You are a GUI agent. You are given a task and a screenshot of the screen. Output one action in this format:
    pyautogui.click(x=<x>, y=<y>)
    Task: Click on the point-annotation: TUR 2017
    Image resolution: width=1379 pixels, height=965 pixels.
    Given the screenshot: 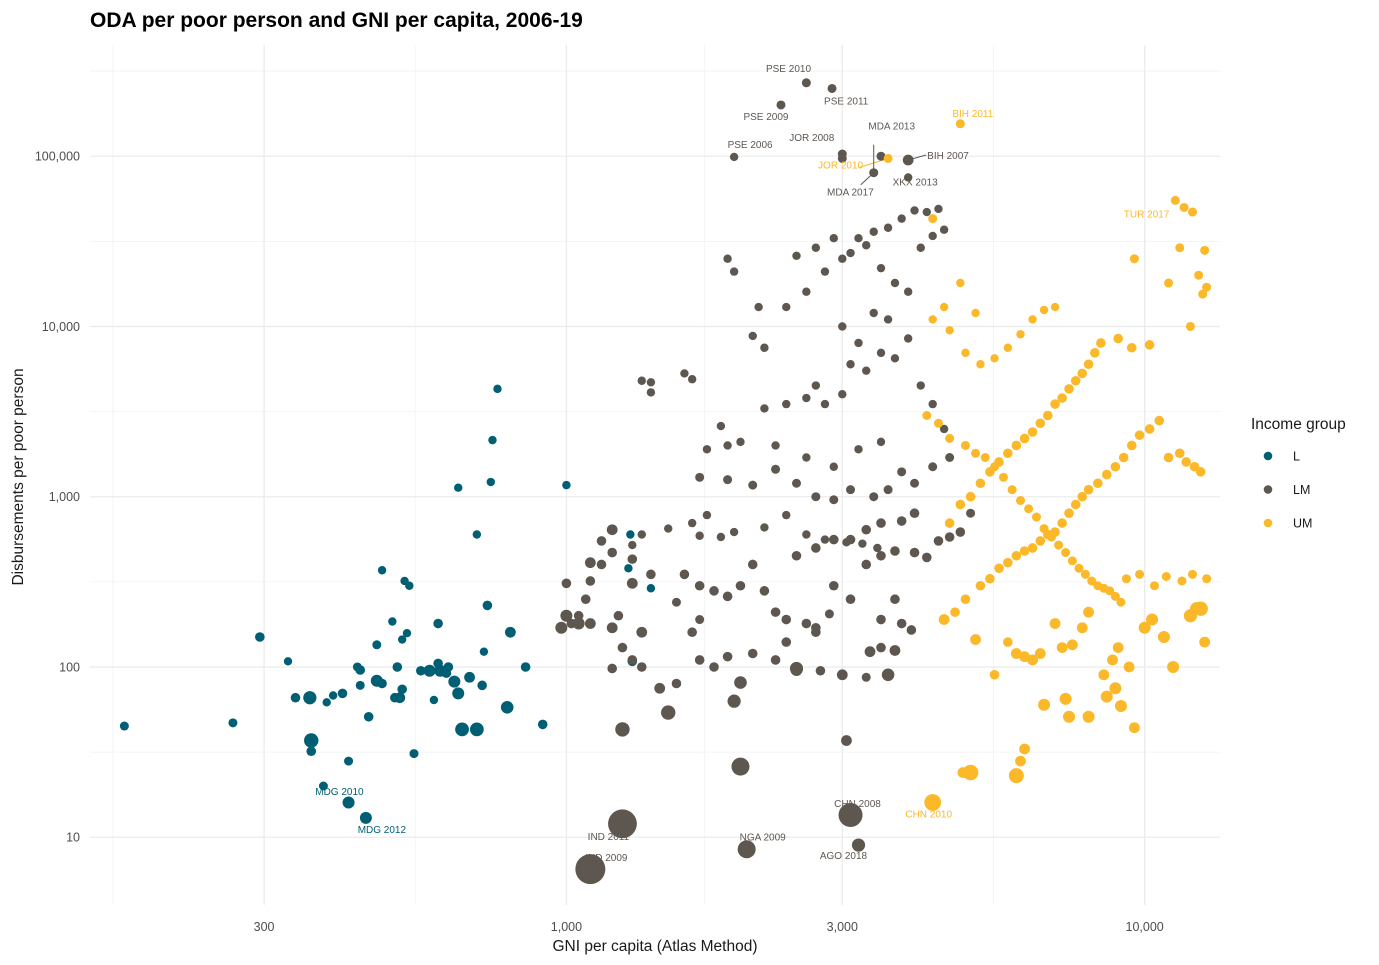 What is the action you would take?
    pyautogui.click(x=1147, y=214)
    